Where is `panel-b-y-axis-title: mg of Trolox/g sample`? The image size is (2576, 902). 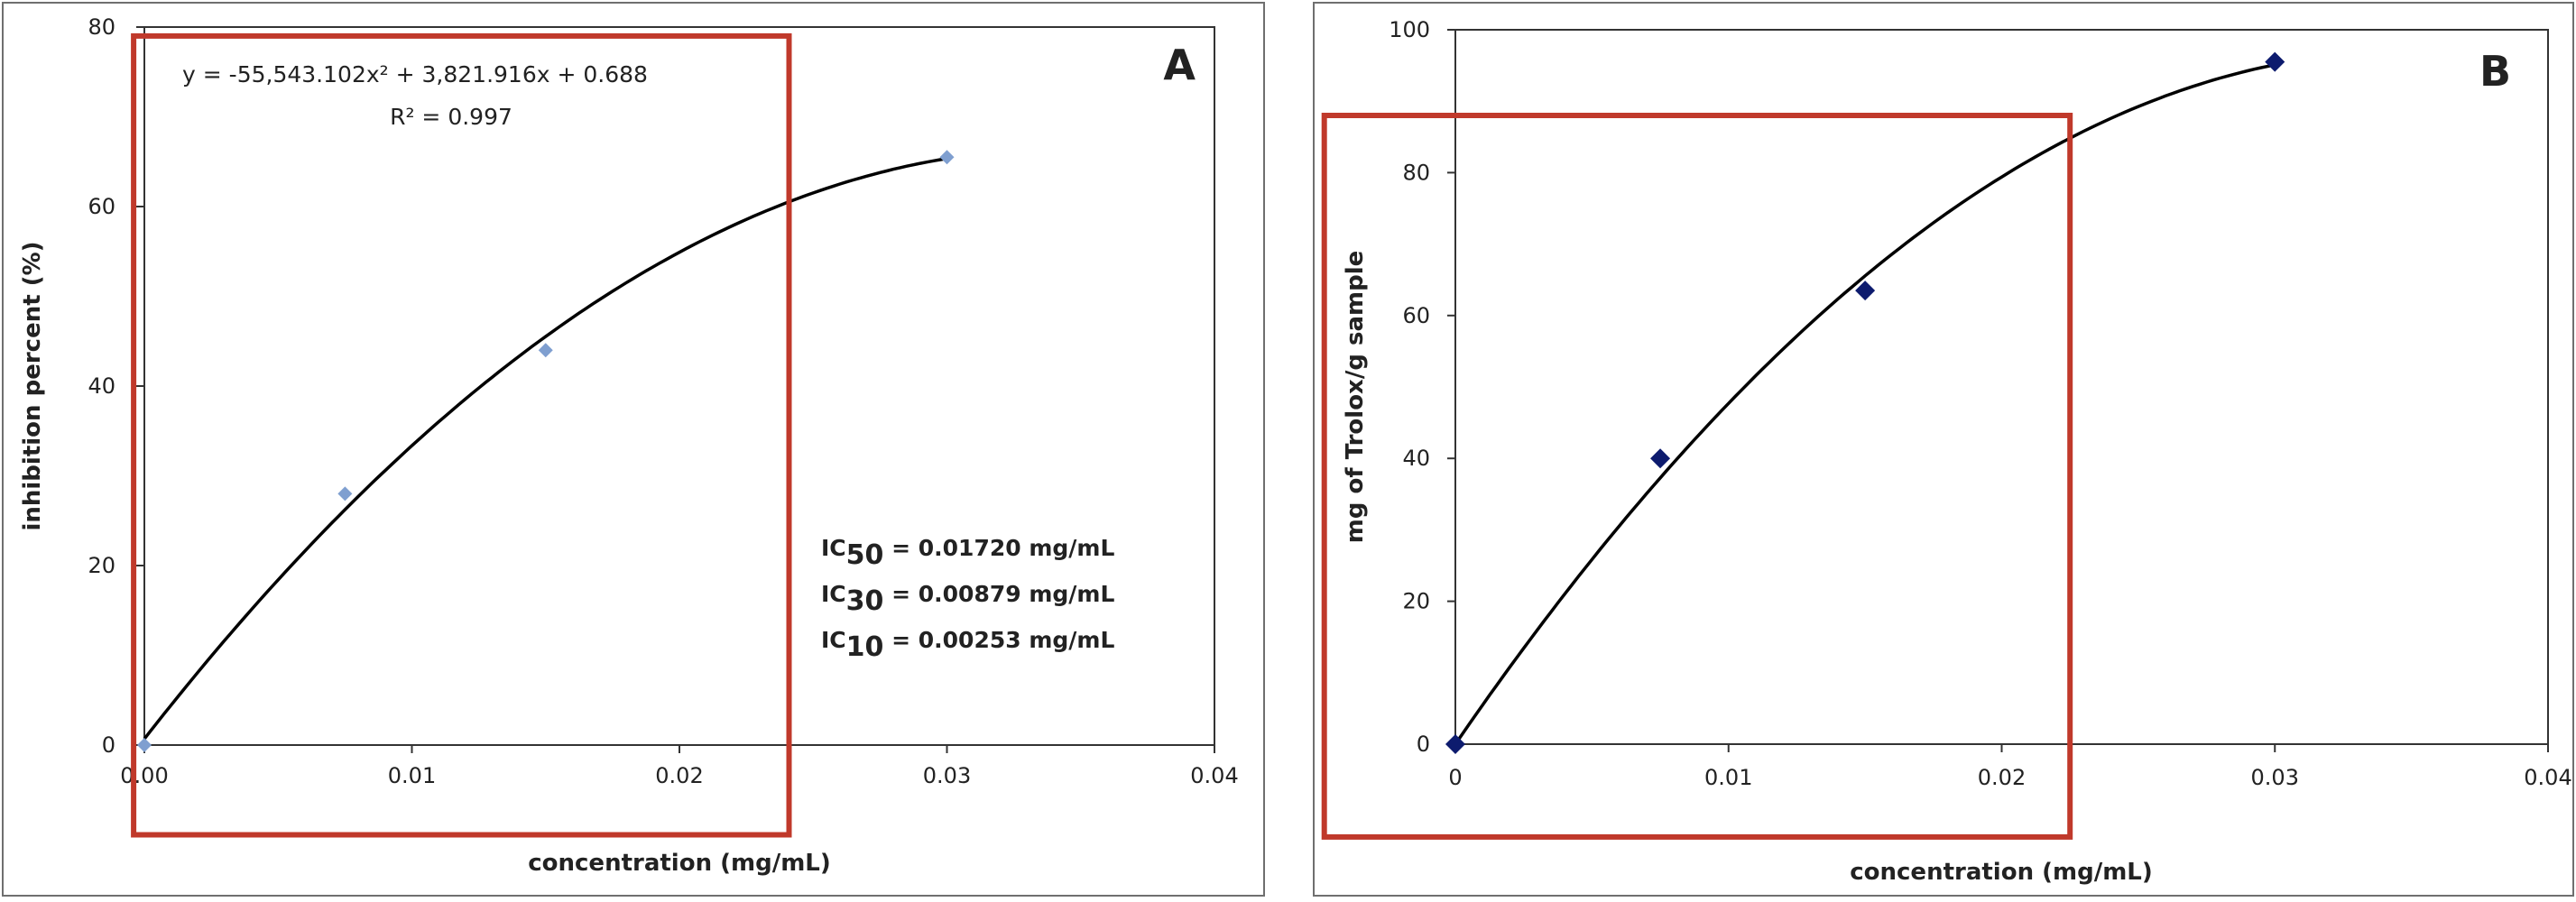
panel-b-y-axis-title: mg of Trolox/g sample is located at coordinates (1355, 397).